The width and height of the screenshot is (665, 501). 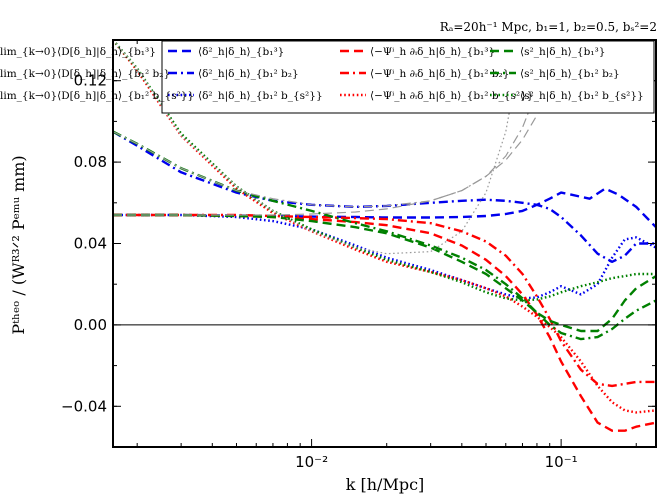 I want to click on legend-label-11: lim_{k→0}⟨D[δ_h]|δ_h⟩_{b₁² b₂}, so click(x=85, y=74).